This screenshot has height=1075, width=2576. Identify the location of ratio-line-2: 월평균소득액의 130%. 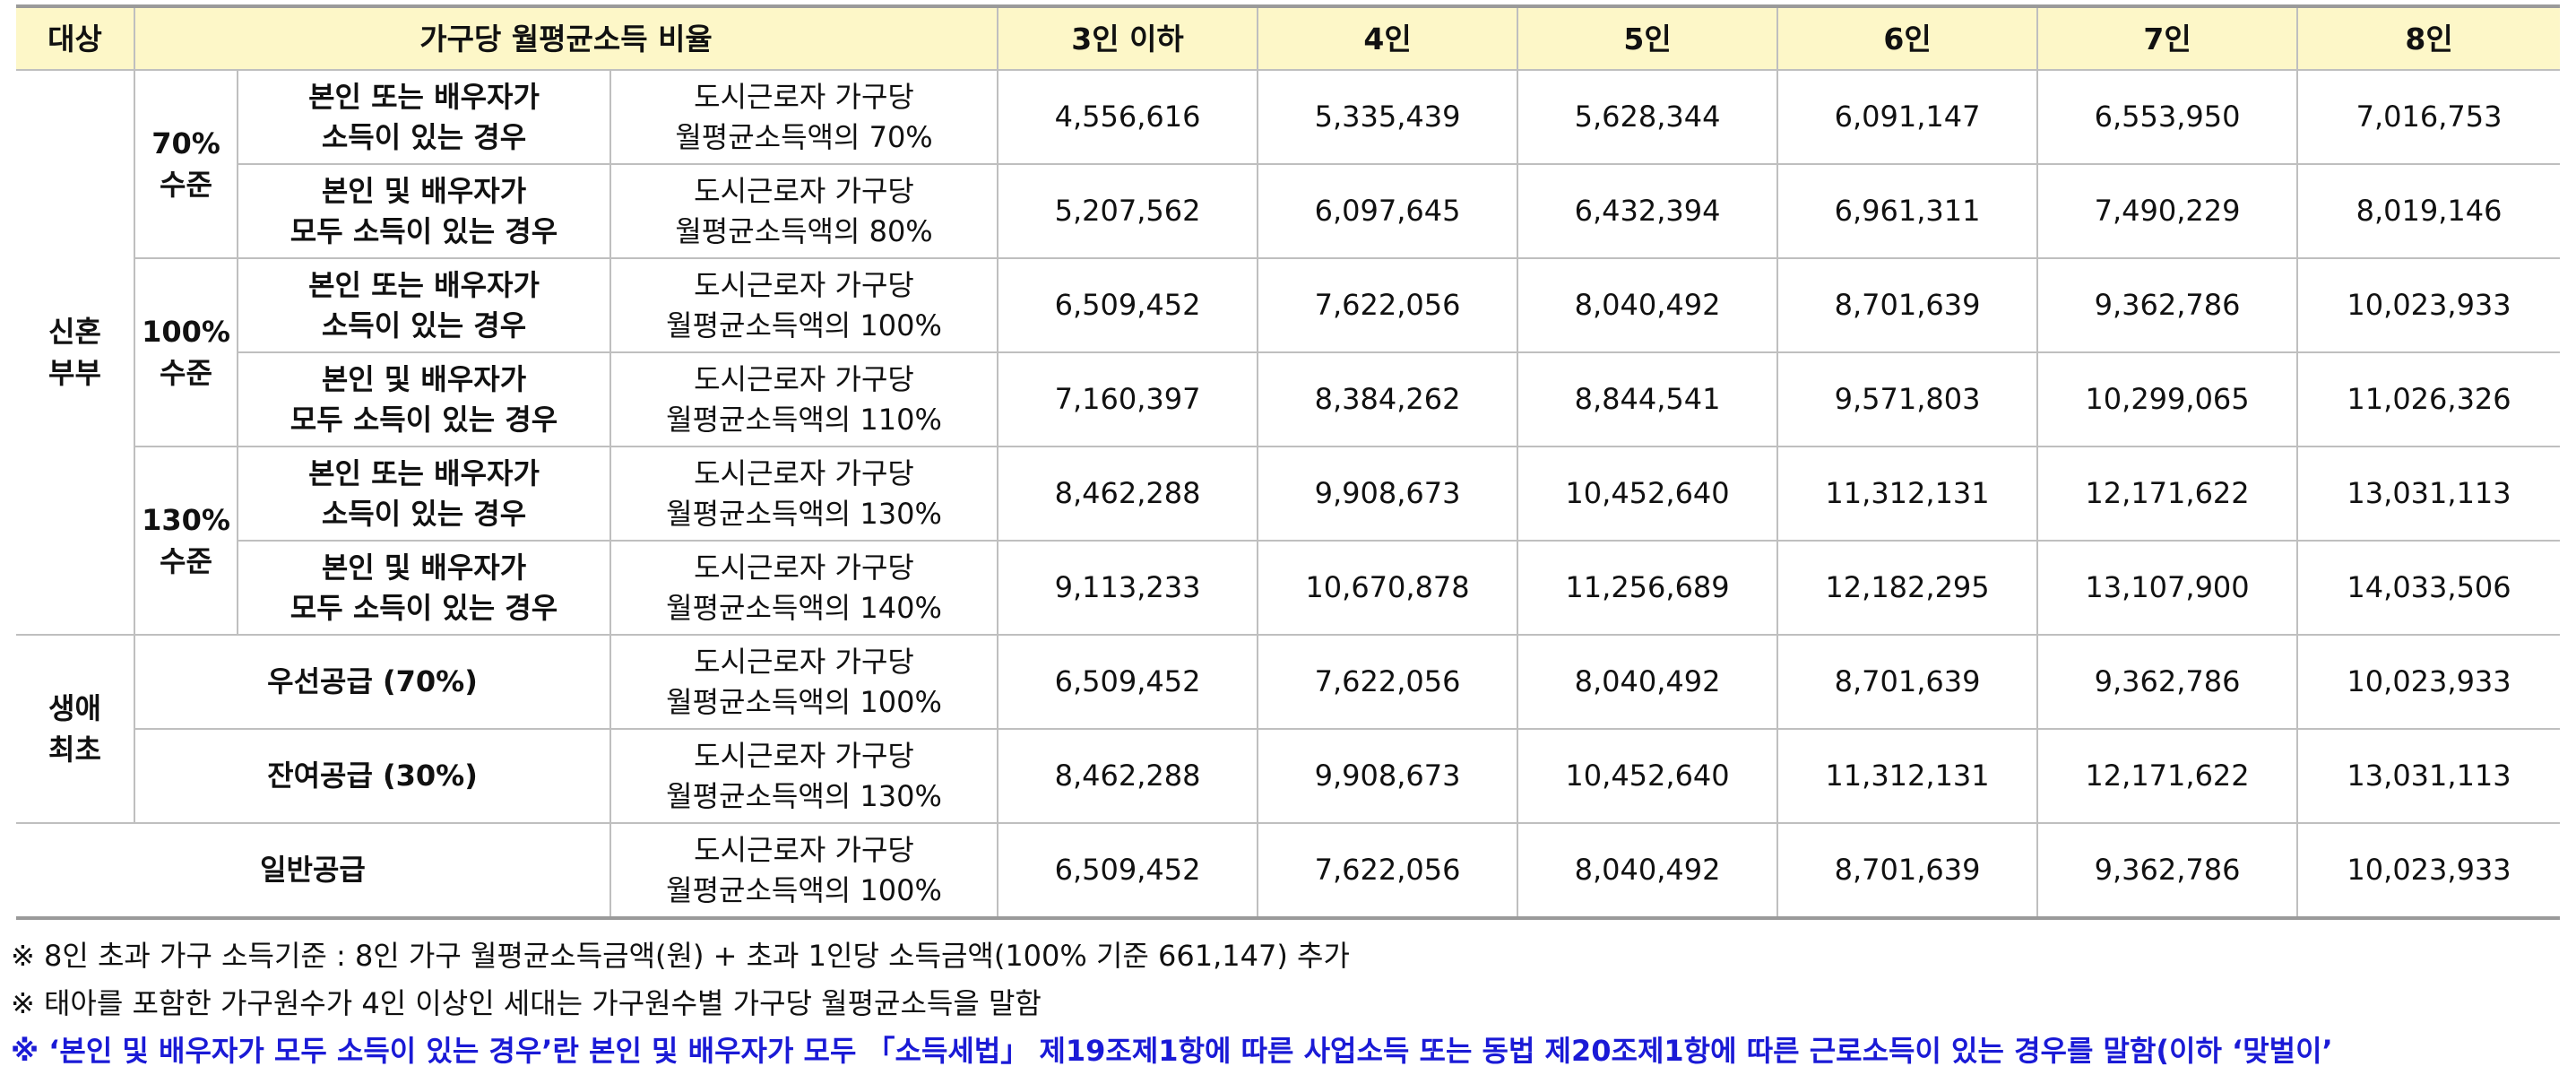
(804, 796).